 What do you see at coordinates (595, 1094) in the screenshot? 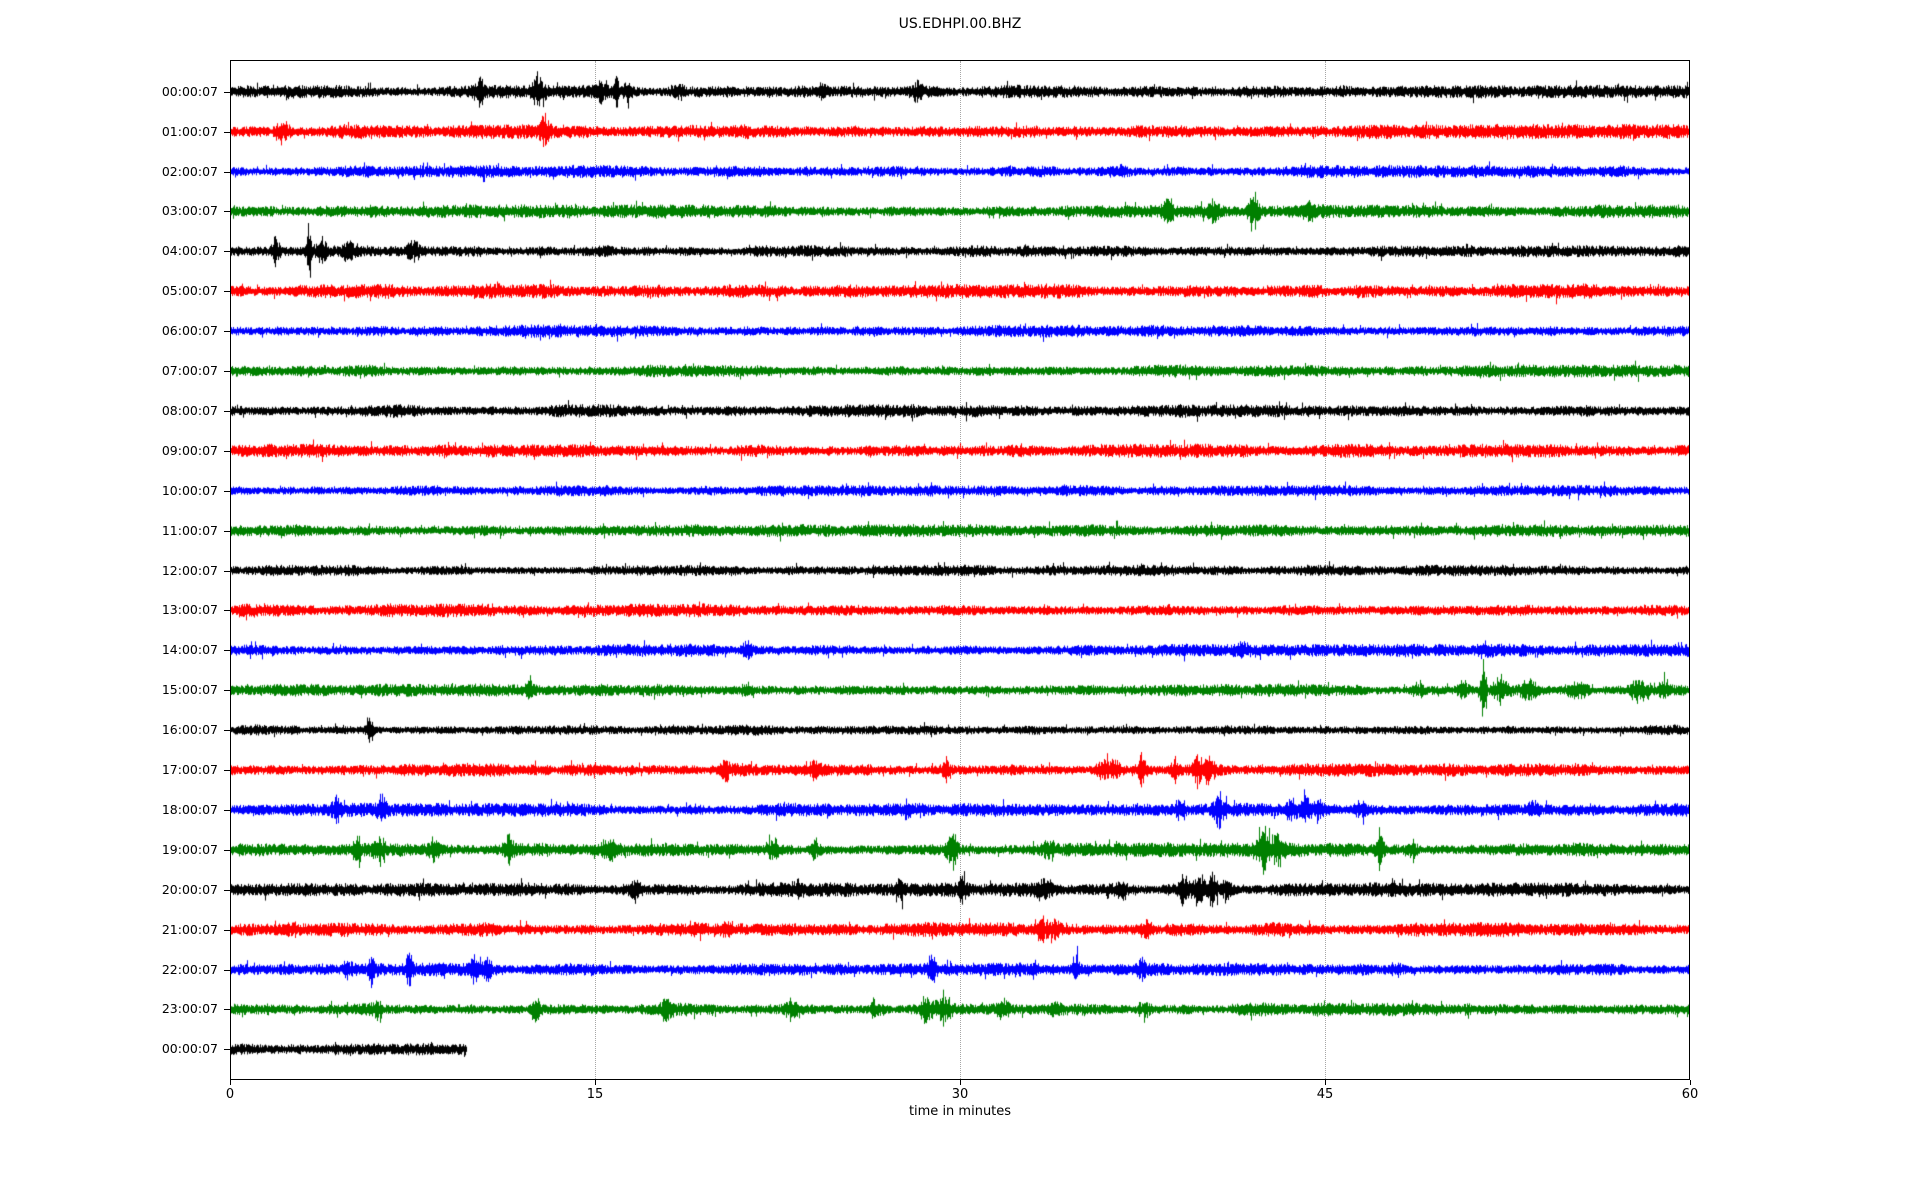
I see `x-tick-label: 15` at bounding box center [595, 1094].